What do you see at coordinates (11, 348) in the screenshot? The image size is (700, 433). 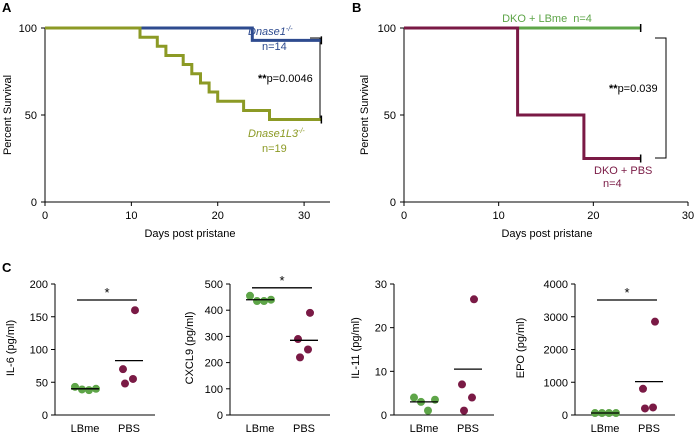 I see `y-axis-label: IL-6 (pg/ml)` at bounding box center [11, 348].